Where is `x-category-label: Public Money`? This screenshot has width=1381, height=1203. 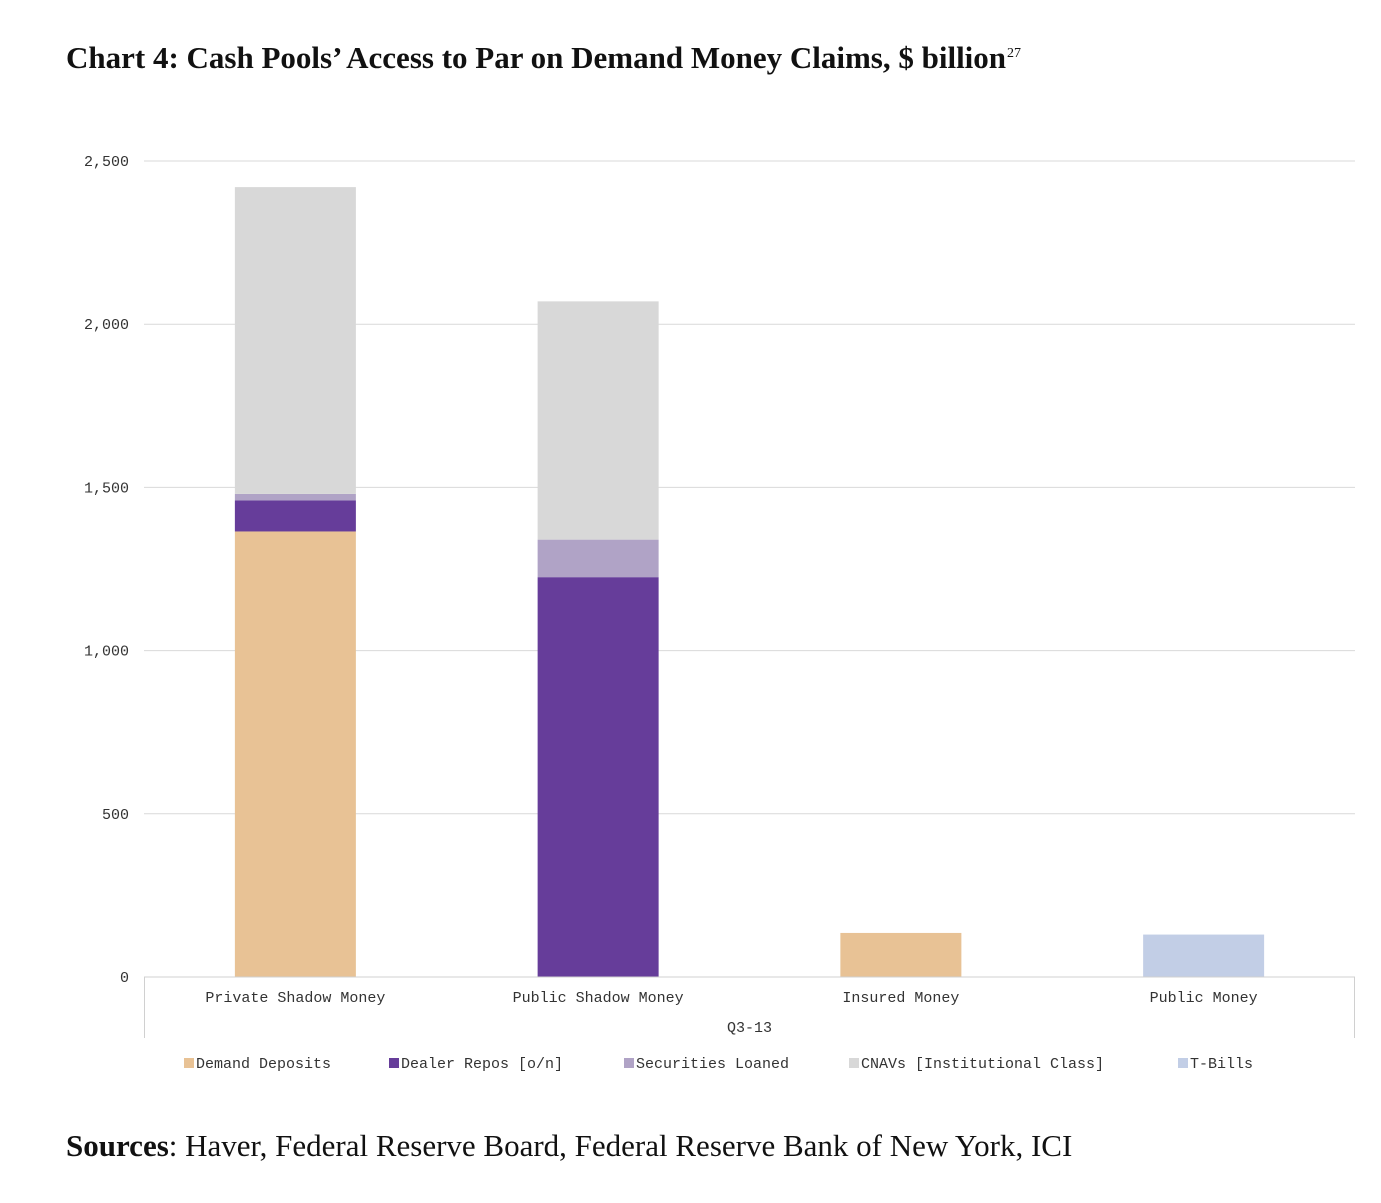
x-category-label: Public Money is located at coordinates (1204, 998).